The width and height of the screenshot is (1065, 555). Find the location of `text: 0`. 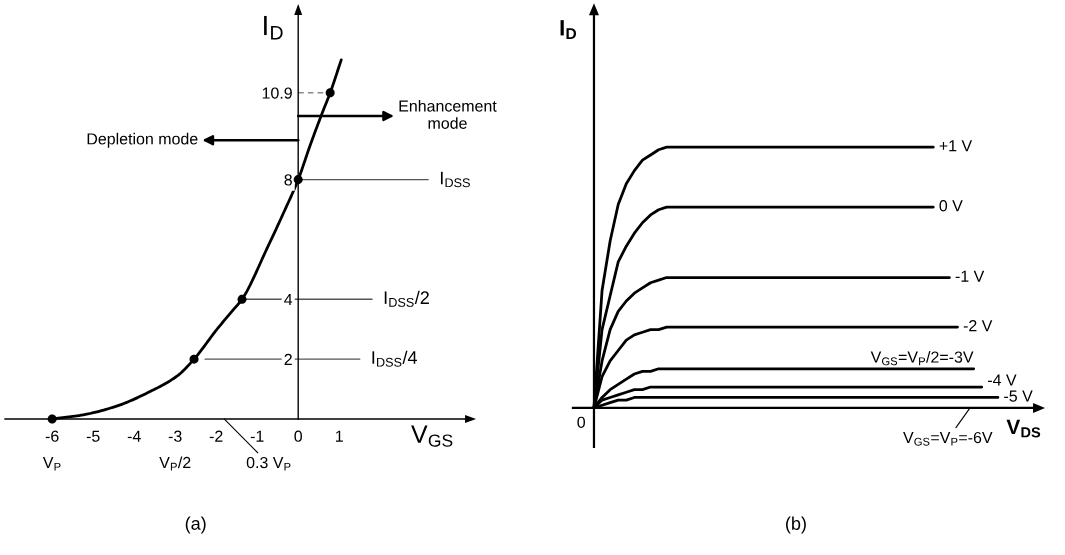

text: 0 is located at coordinates (581, 422).